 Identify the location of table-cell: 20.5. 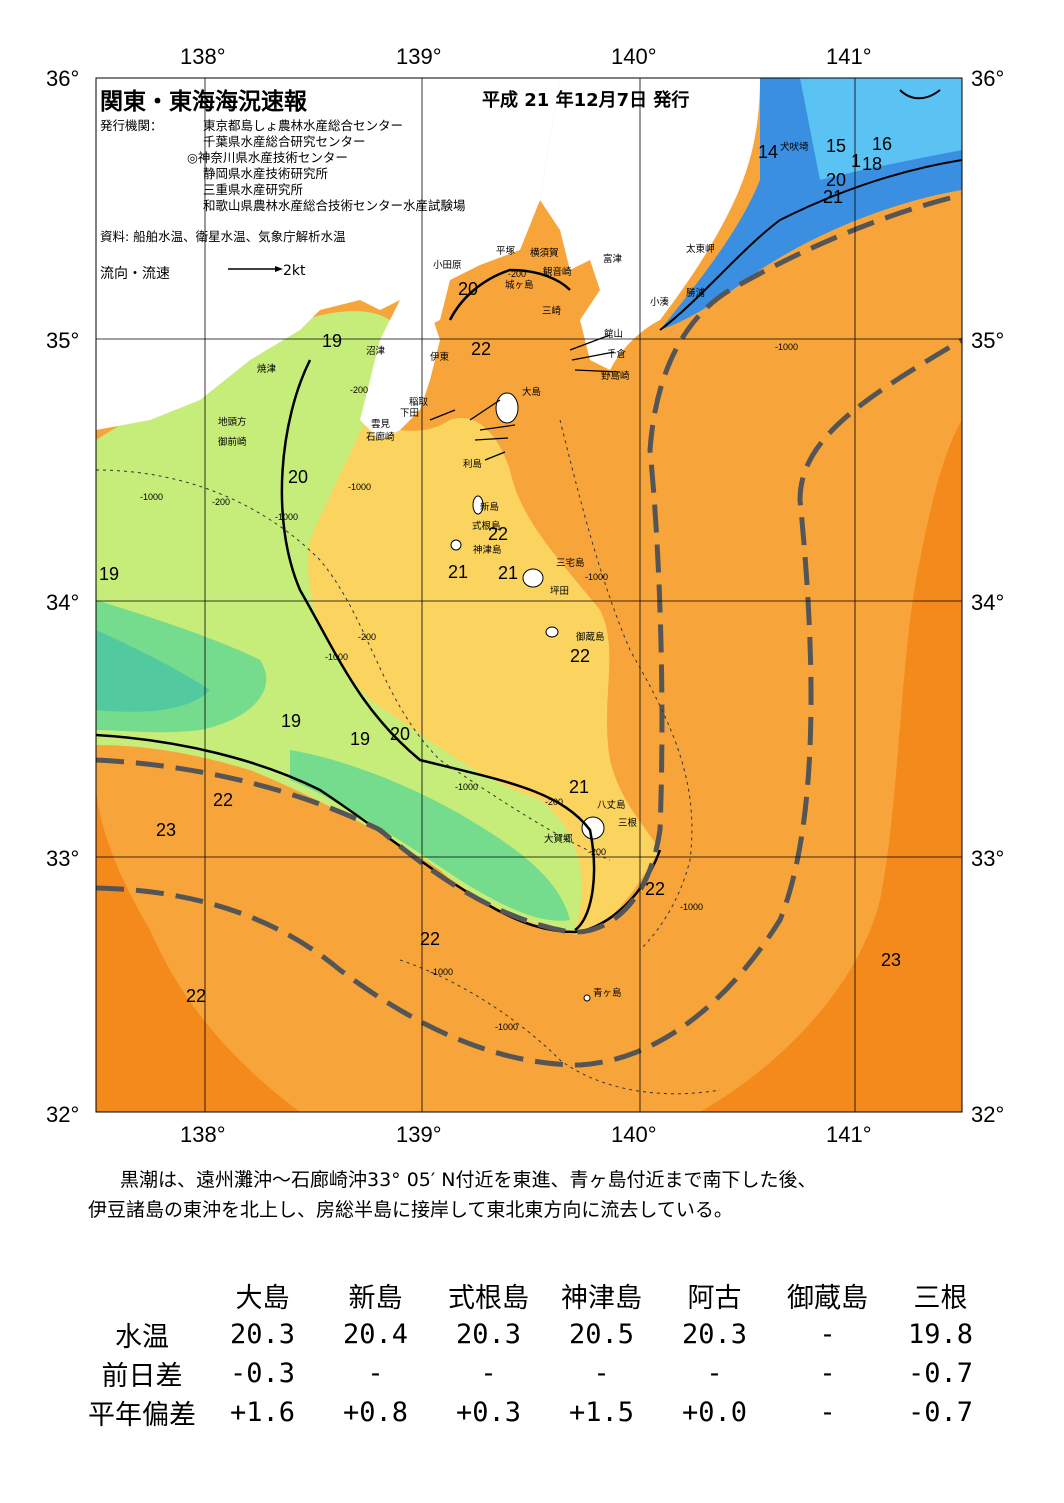
(601, 1334).